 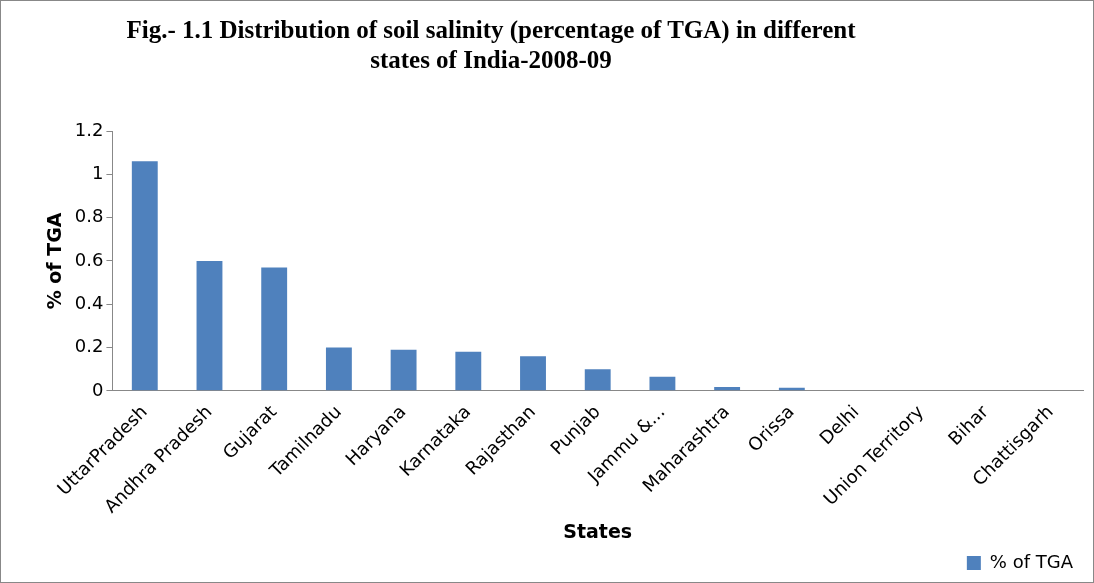 What do you see at coordinates (1031, 561) in the screenshot?
I see `legend-label: % of TGA` at bounding box center [1031, 561].